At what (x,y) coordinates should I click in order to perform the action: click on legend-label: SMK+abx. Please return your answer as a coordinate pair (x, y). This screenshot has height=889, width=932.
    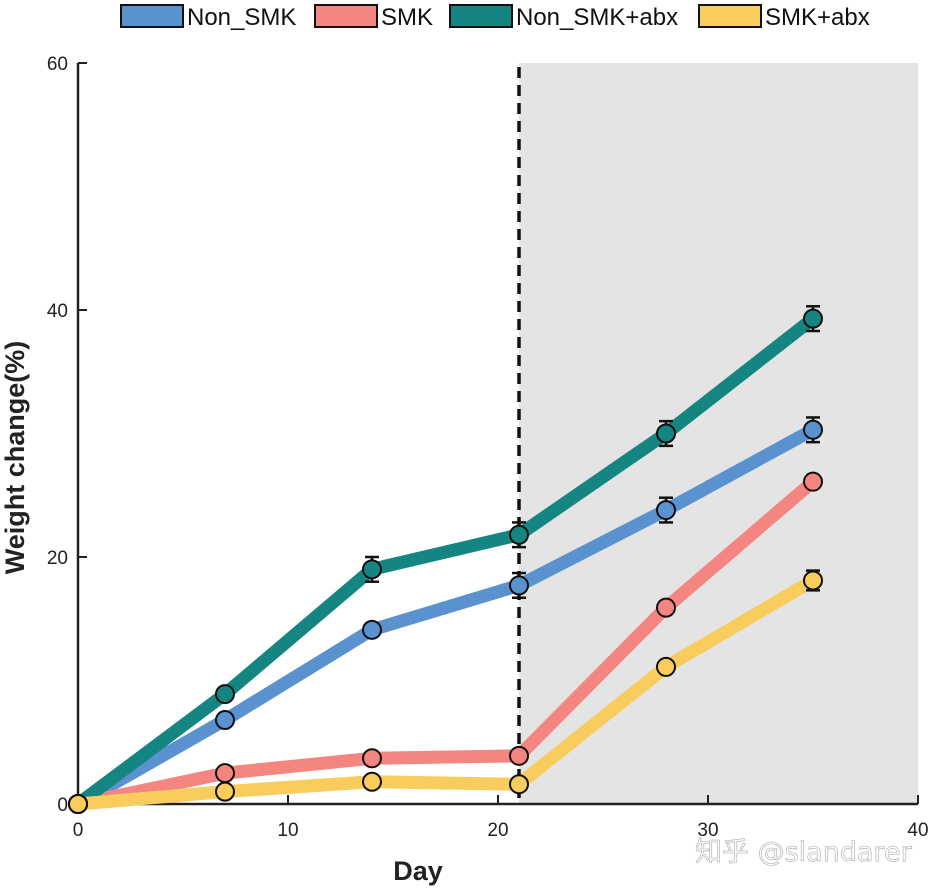
    Looking at the image, I should click on (817, 17).